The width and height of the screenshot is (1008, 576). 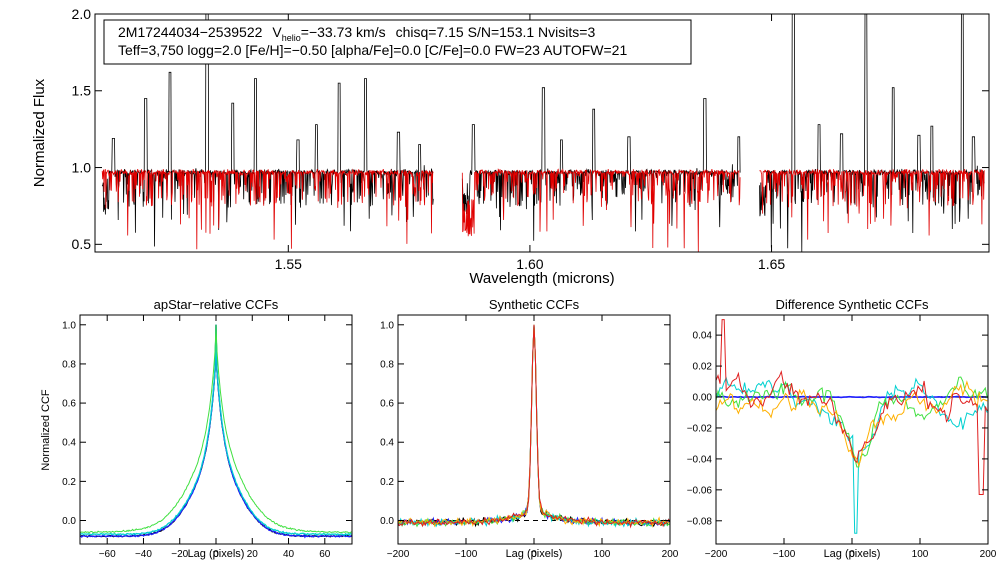 I want to click on synthetic-ccf-ticks: −200 −100 0 100 200 0.0 0.2 0.4 0.6 0.8 1.0, so click(x=529, y=437).